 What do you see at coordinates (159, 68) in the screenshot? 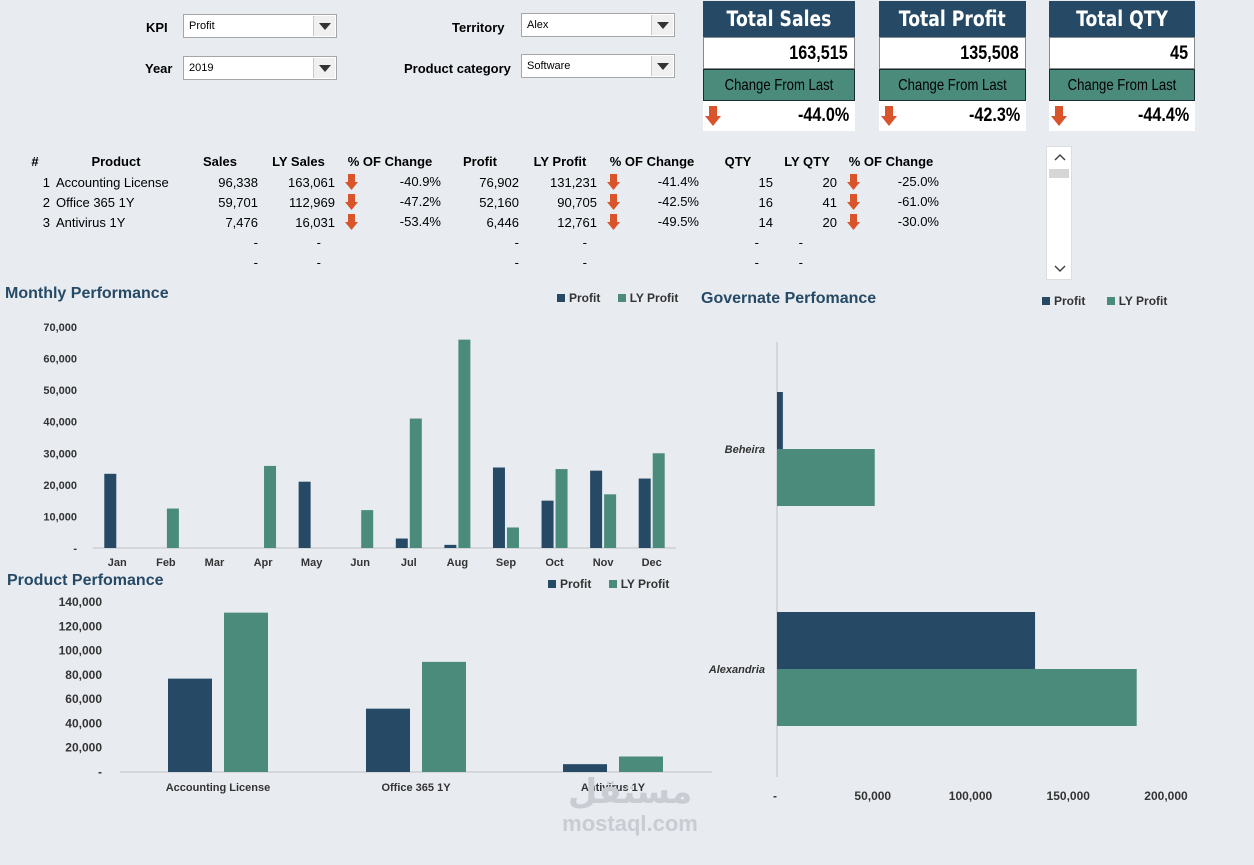
I see `year-label: Year` at bounding box center [159, 68].